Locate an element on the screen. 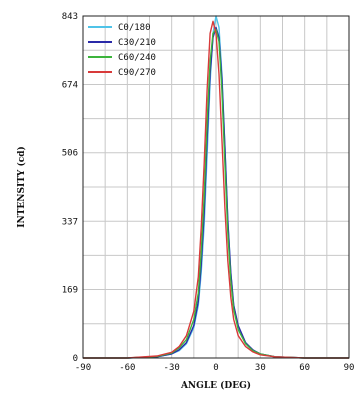  legend: C0/180 C30/210 C60/240 C90/270 is located at coordinates (122, 50).